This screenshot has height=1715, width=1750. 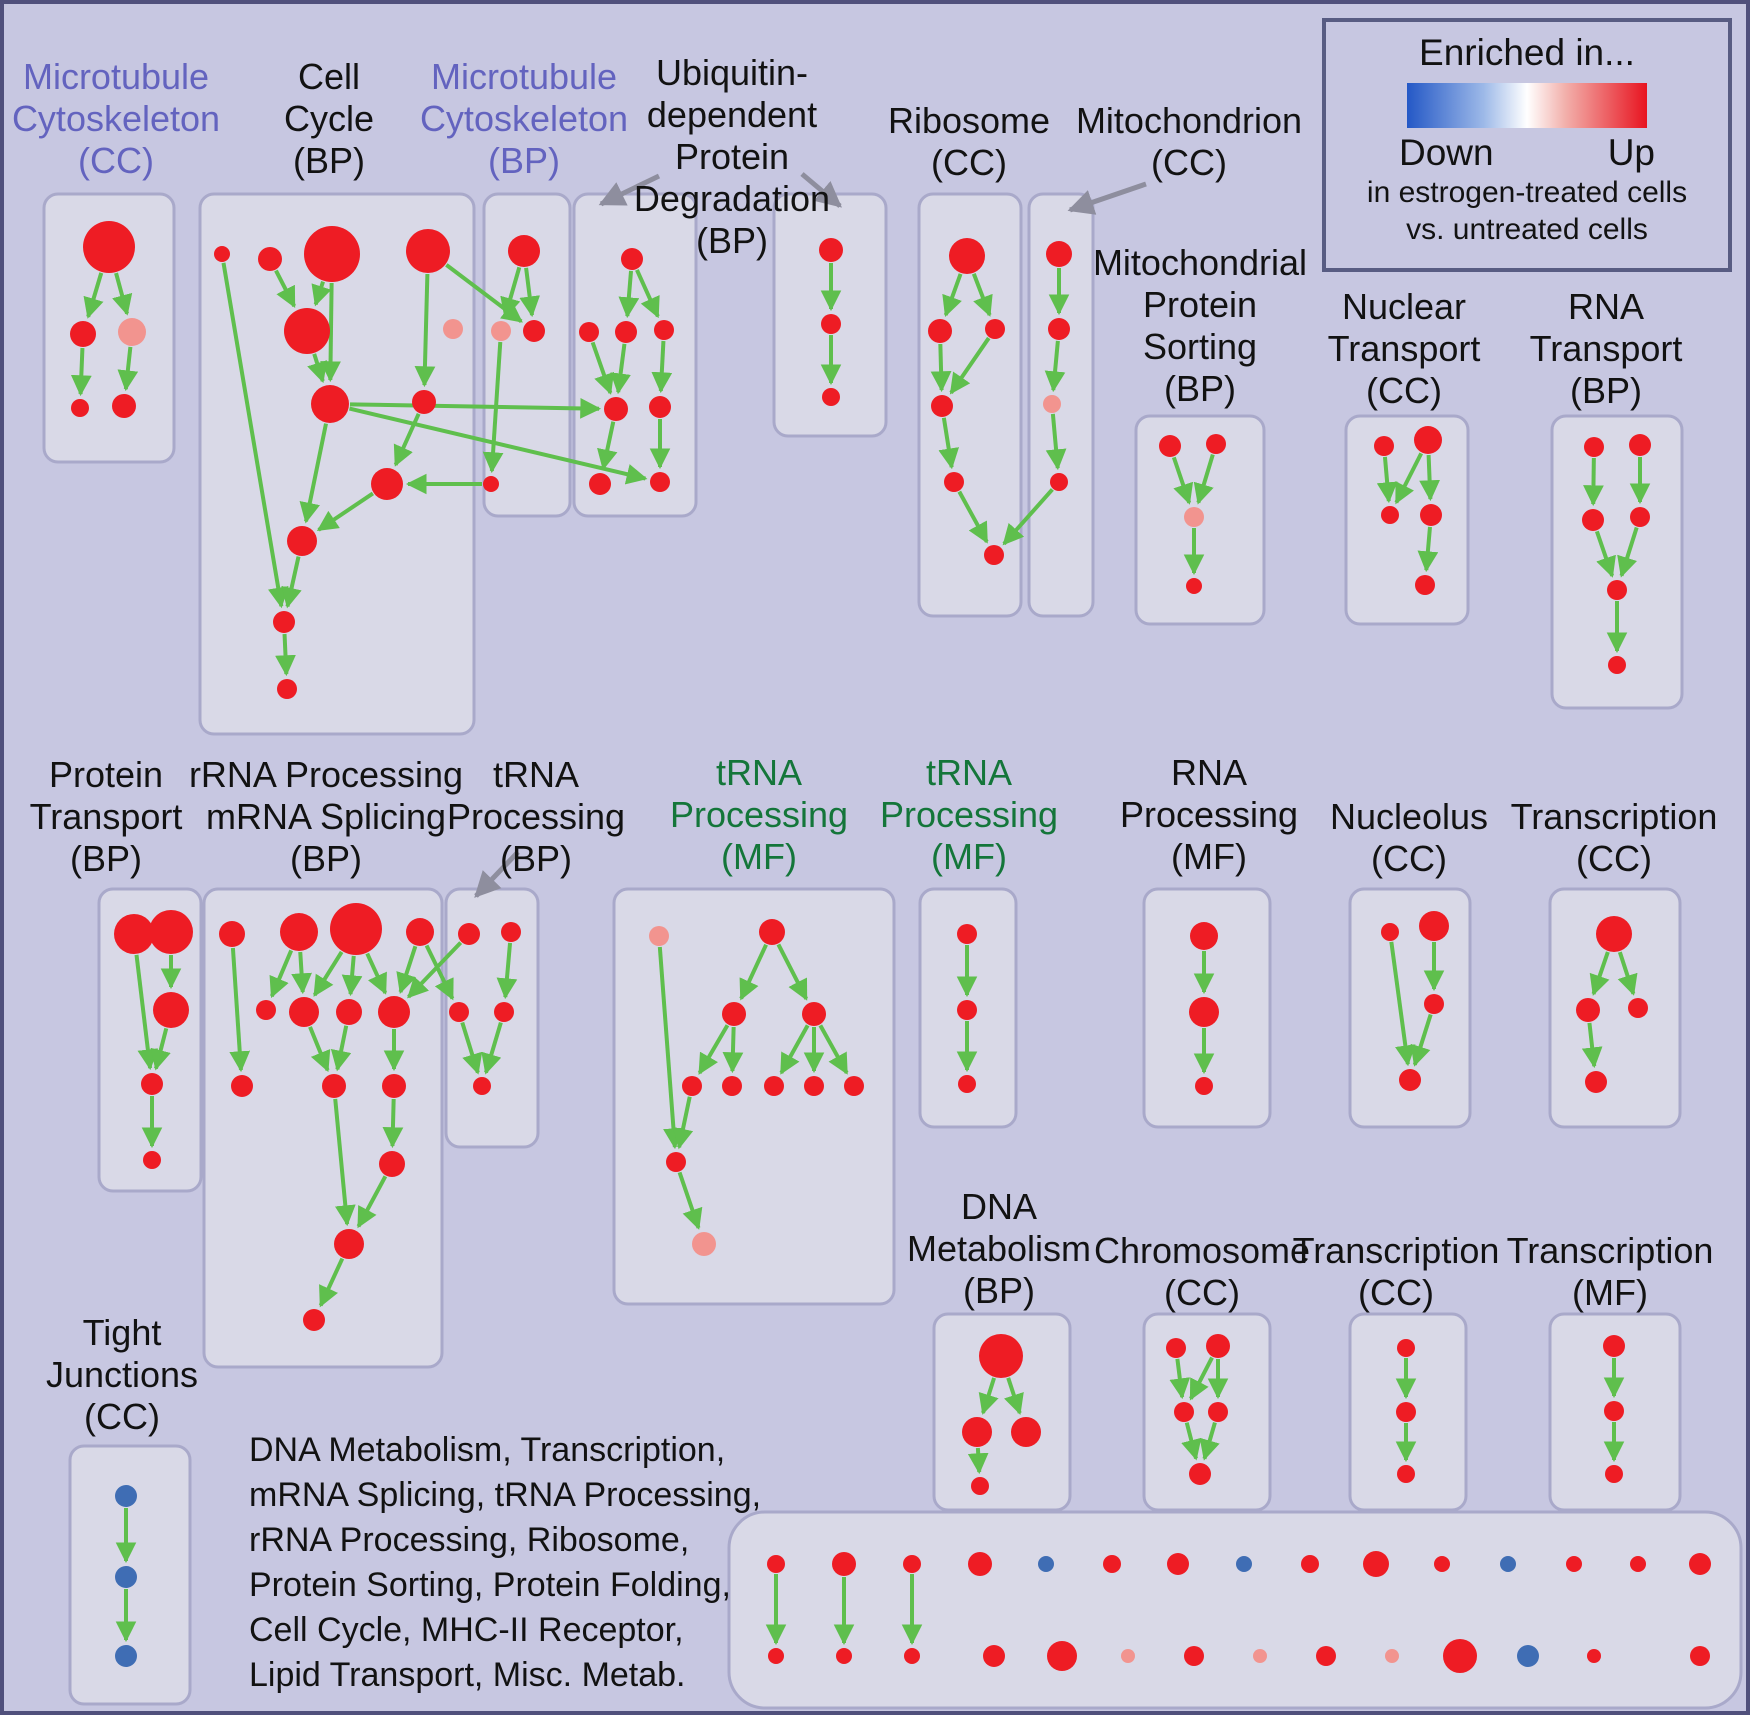 What do you see at coordinates (466, 1630) in the screenshot?
I see `misc-annotation-line-4: Cell Cycle, MHC-II Receptor,` at bounding box center [466, 1630].